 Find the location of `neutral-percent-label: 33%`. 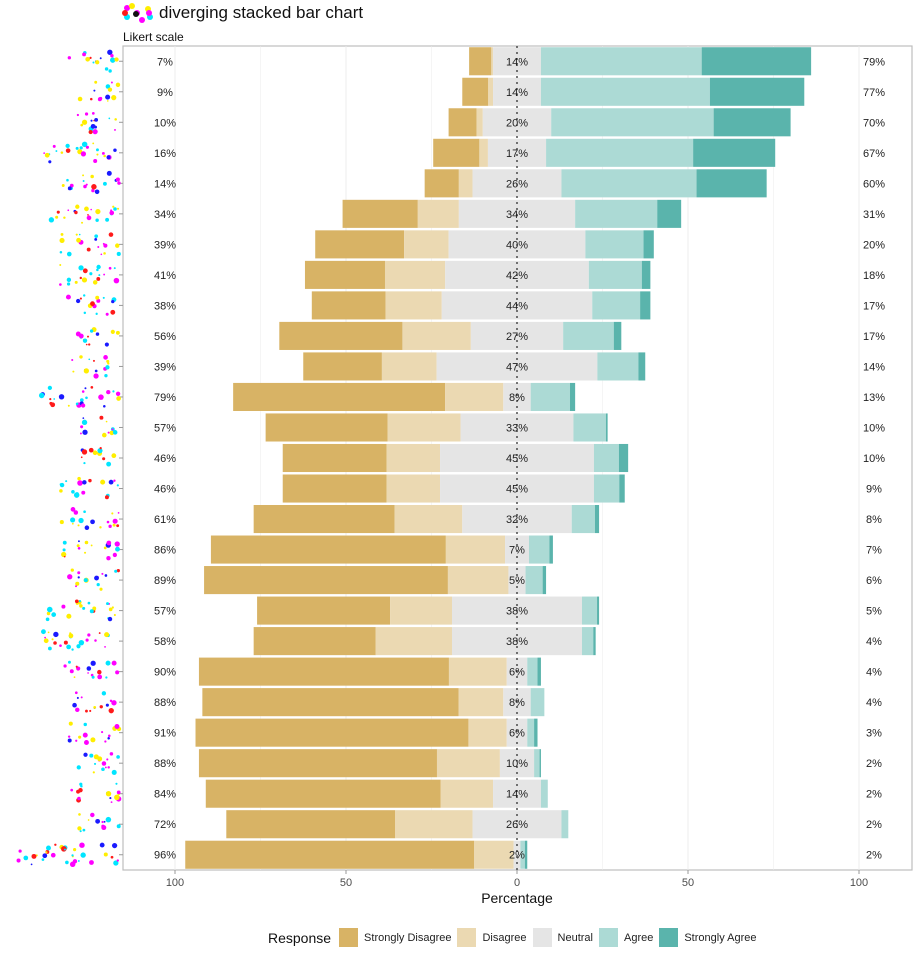

neutral-percent-label: 33% is located at coordinates (517, 428).